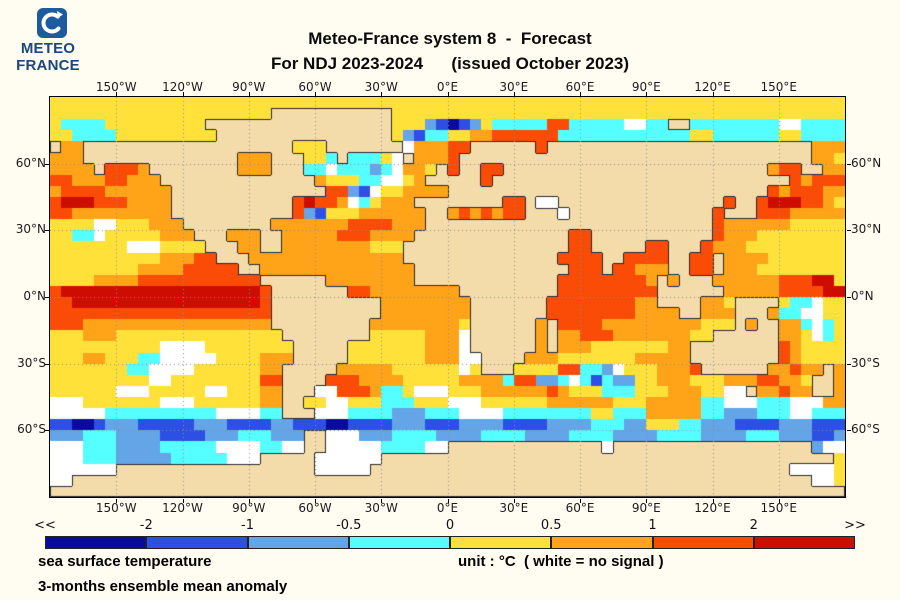 The image size is (900, 600). Describe the element at coordinates (315, 87) in the screenshot. I see `lon-tick-label-top: 60°W` at that location.